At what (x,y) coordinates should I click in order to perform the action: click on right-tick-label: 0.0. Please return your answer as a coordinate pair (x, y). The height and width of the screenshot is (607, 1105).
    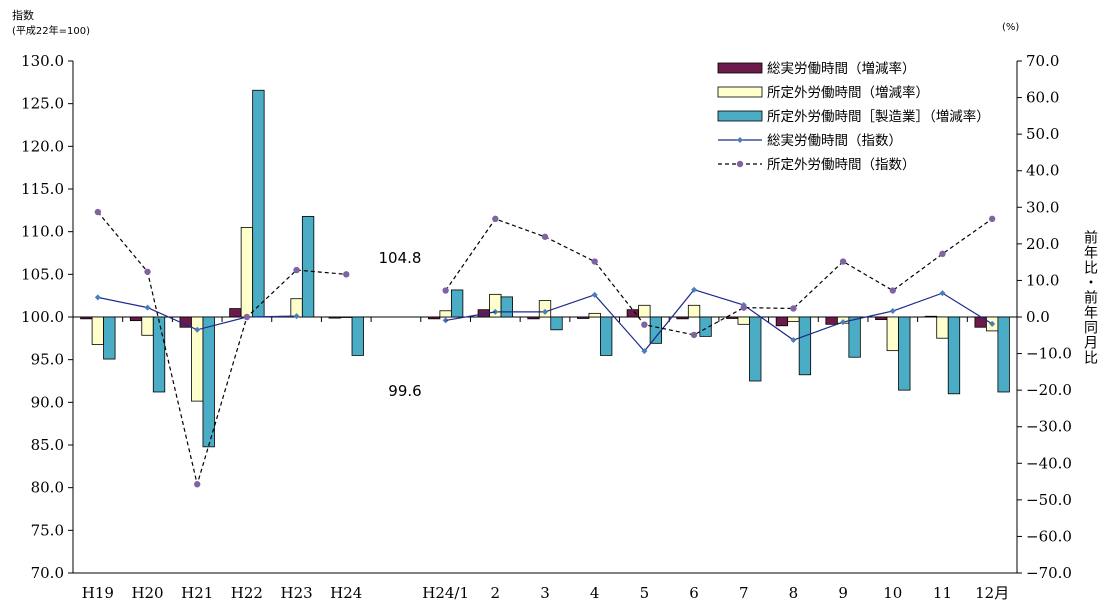
    Looking at the image, I should click on (1038, 317).